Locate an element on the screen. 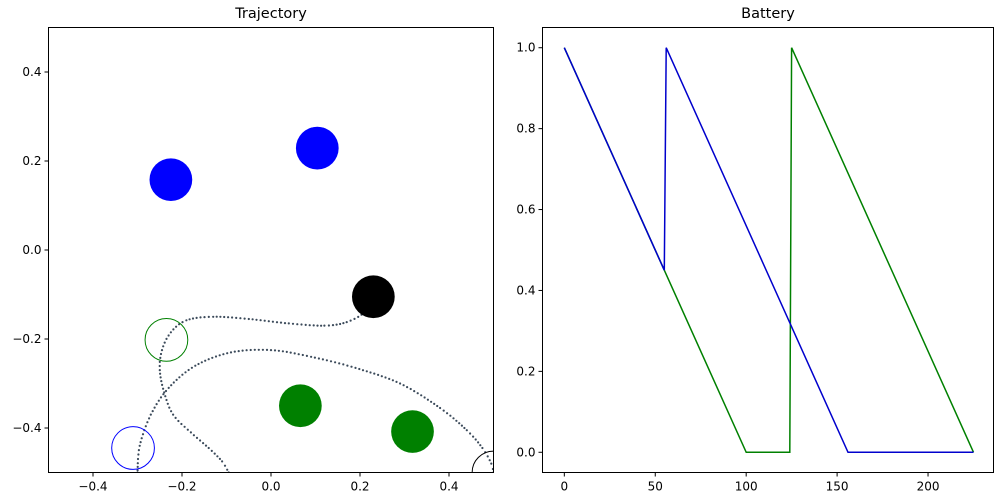 The height and width of the screenshot is (500, 1000). x-tick-label: 0.4 is located at coordinates (448, 487).